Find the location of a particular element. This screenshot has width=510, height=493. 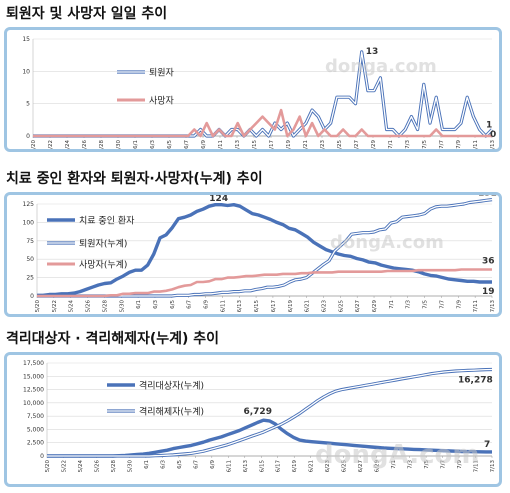

chart2-x-tick-label: 7/1 is located at coordinates (392, 304).